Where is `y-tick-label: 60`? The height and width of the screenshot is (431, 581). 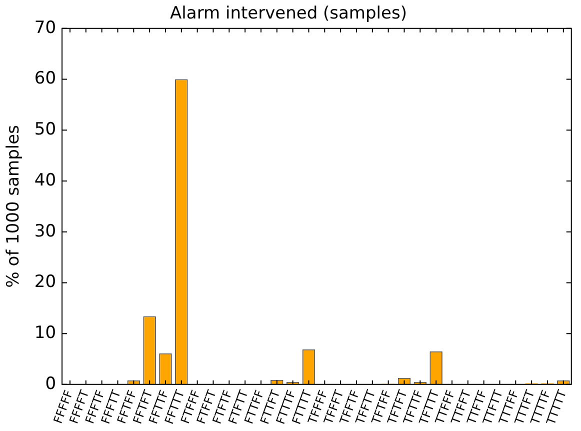 y-tick-label: 60 is located at coordinates (45, 78).